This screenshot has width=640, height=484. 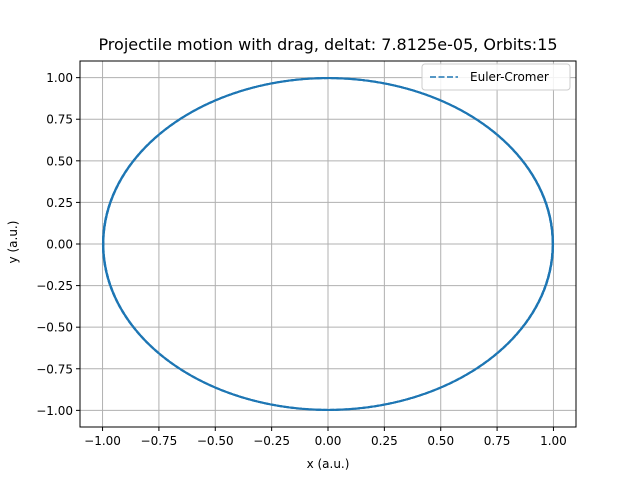 What do you see at coordinates (59, 161) in the screenshot?
I see `y-tick-label: 0.50` at bounding box center [59, 161].